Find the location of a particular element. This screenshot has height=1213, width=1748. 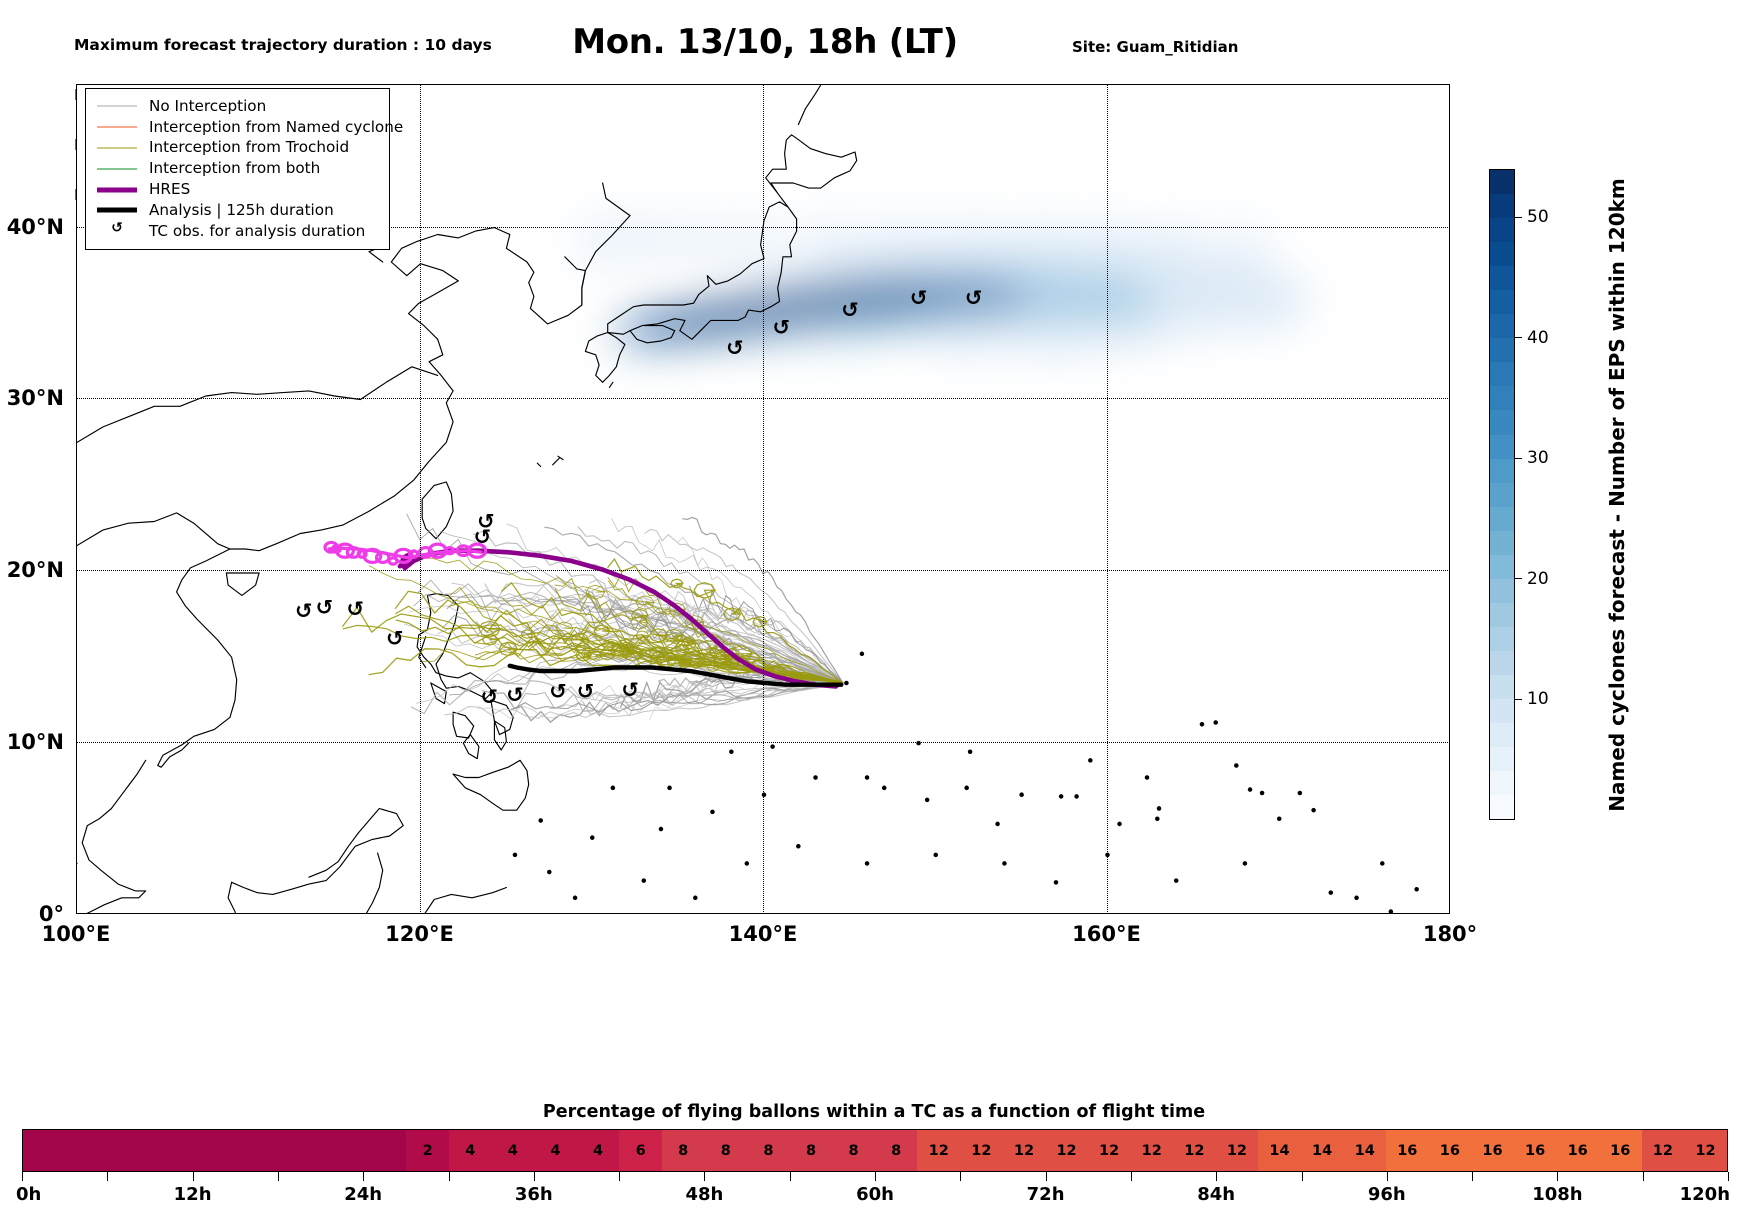

x-axis-tick-label: 100°E is located at coordinates (76, 934).